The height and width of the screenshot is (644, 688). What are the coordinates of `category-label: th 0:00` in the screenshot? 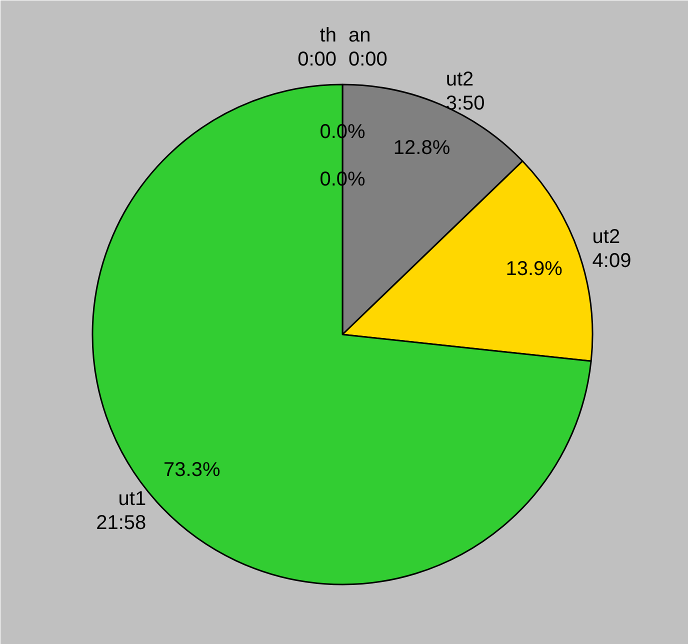 It's located at (317, 47).